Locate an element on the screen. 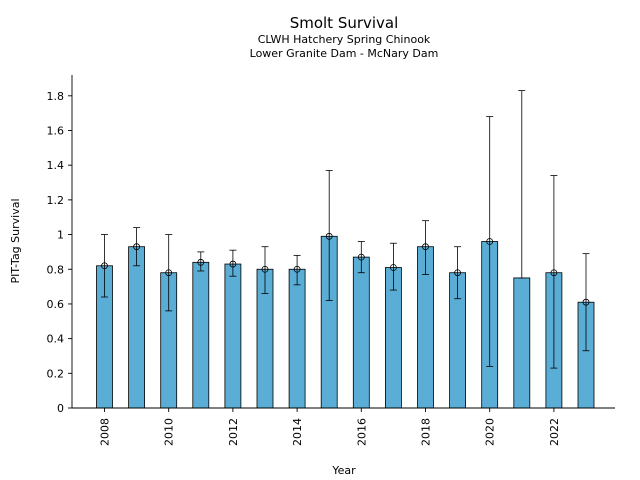 This screenshot has width=640, height=480. x-axis-label: Year is located at coordinates (343, 470).